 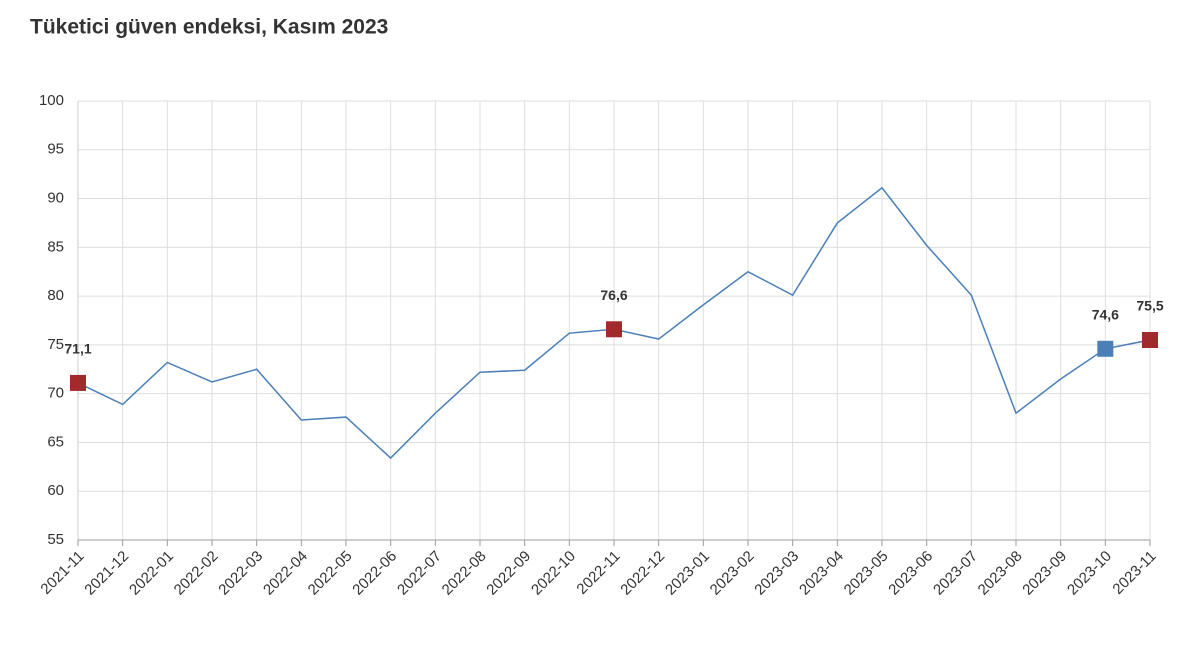 I want to click on x-tick-label: 2022-01, so click(x=151, y=573).